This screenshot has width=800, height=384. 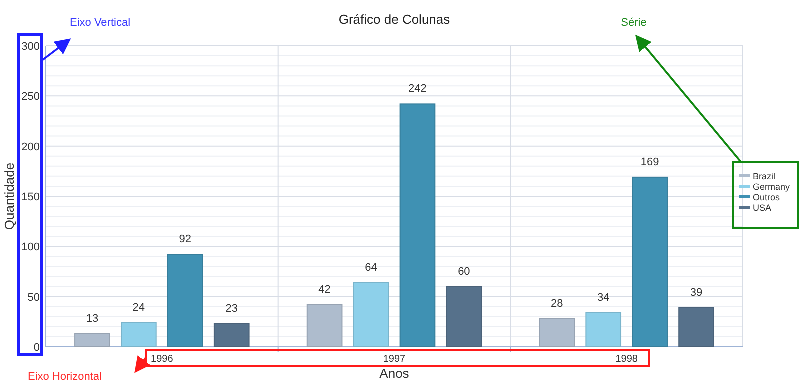 I want to click on chart-title: Gráfico de Colunas, so click(x=394, y=19).